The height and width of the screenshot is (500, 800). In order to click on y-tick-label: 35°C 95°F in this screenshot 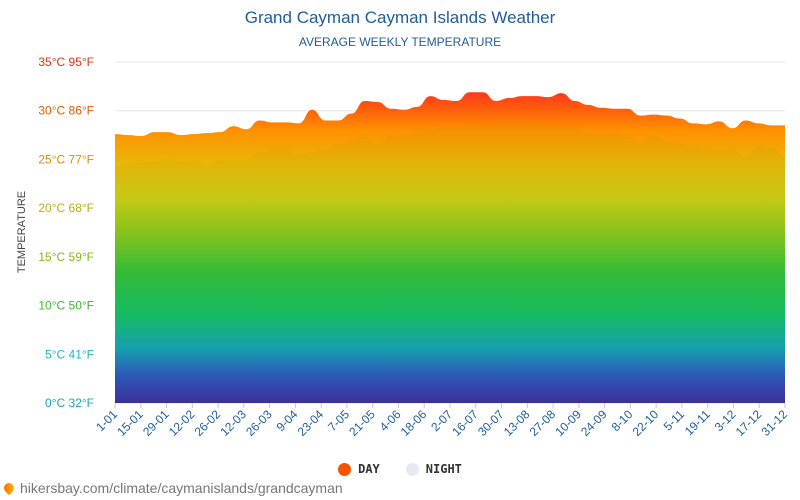, I will do `click(66, 62)`.